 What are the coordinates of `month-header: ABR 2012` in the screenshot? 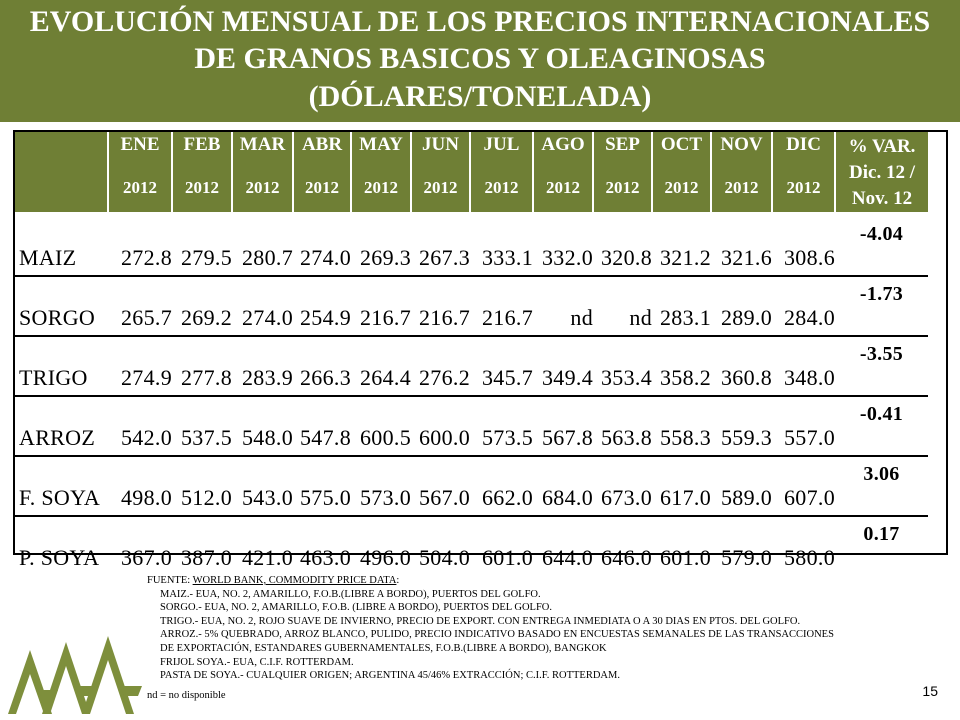 It's located at (322, 171).